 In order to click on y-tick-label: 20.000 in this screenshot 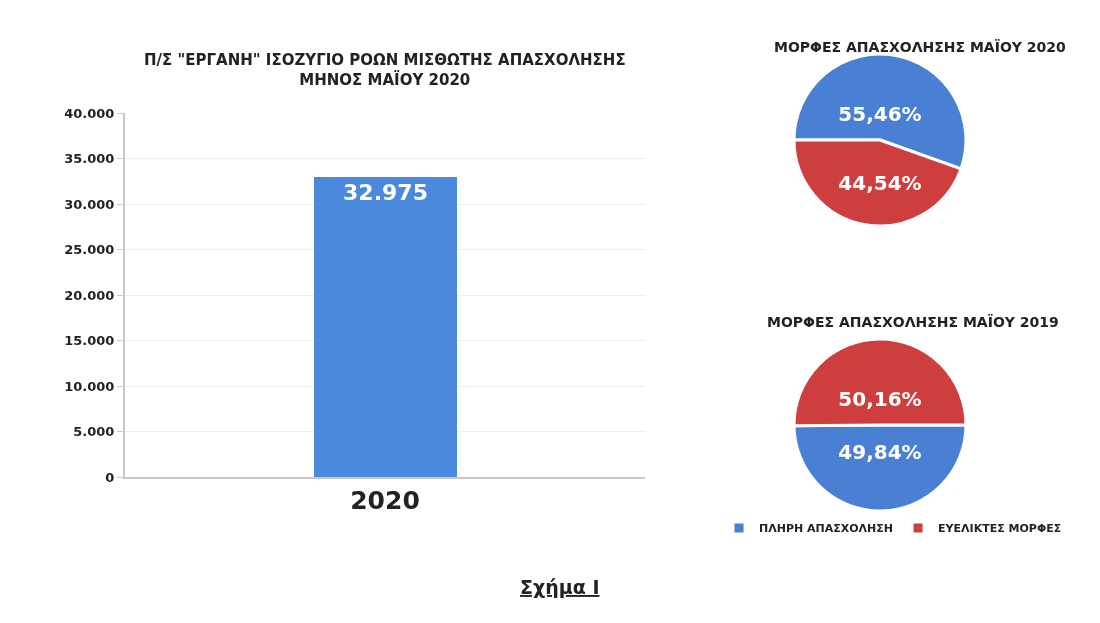, I will do `click(89, 295)`.